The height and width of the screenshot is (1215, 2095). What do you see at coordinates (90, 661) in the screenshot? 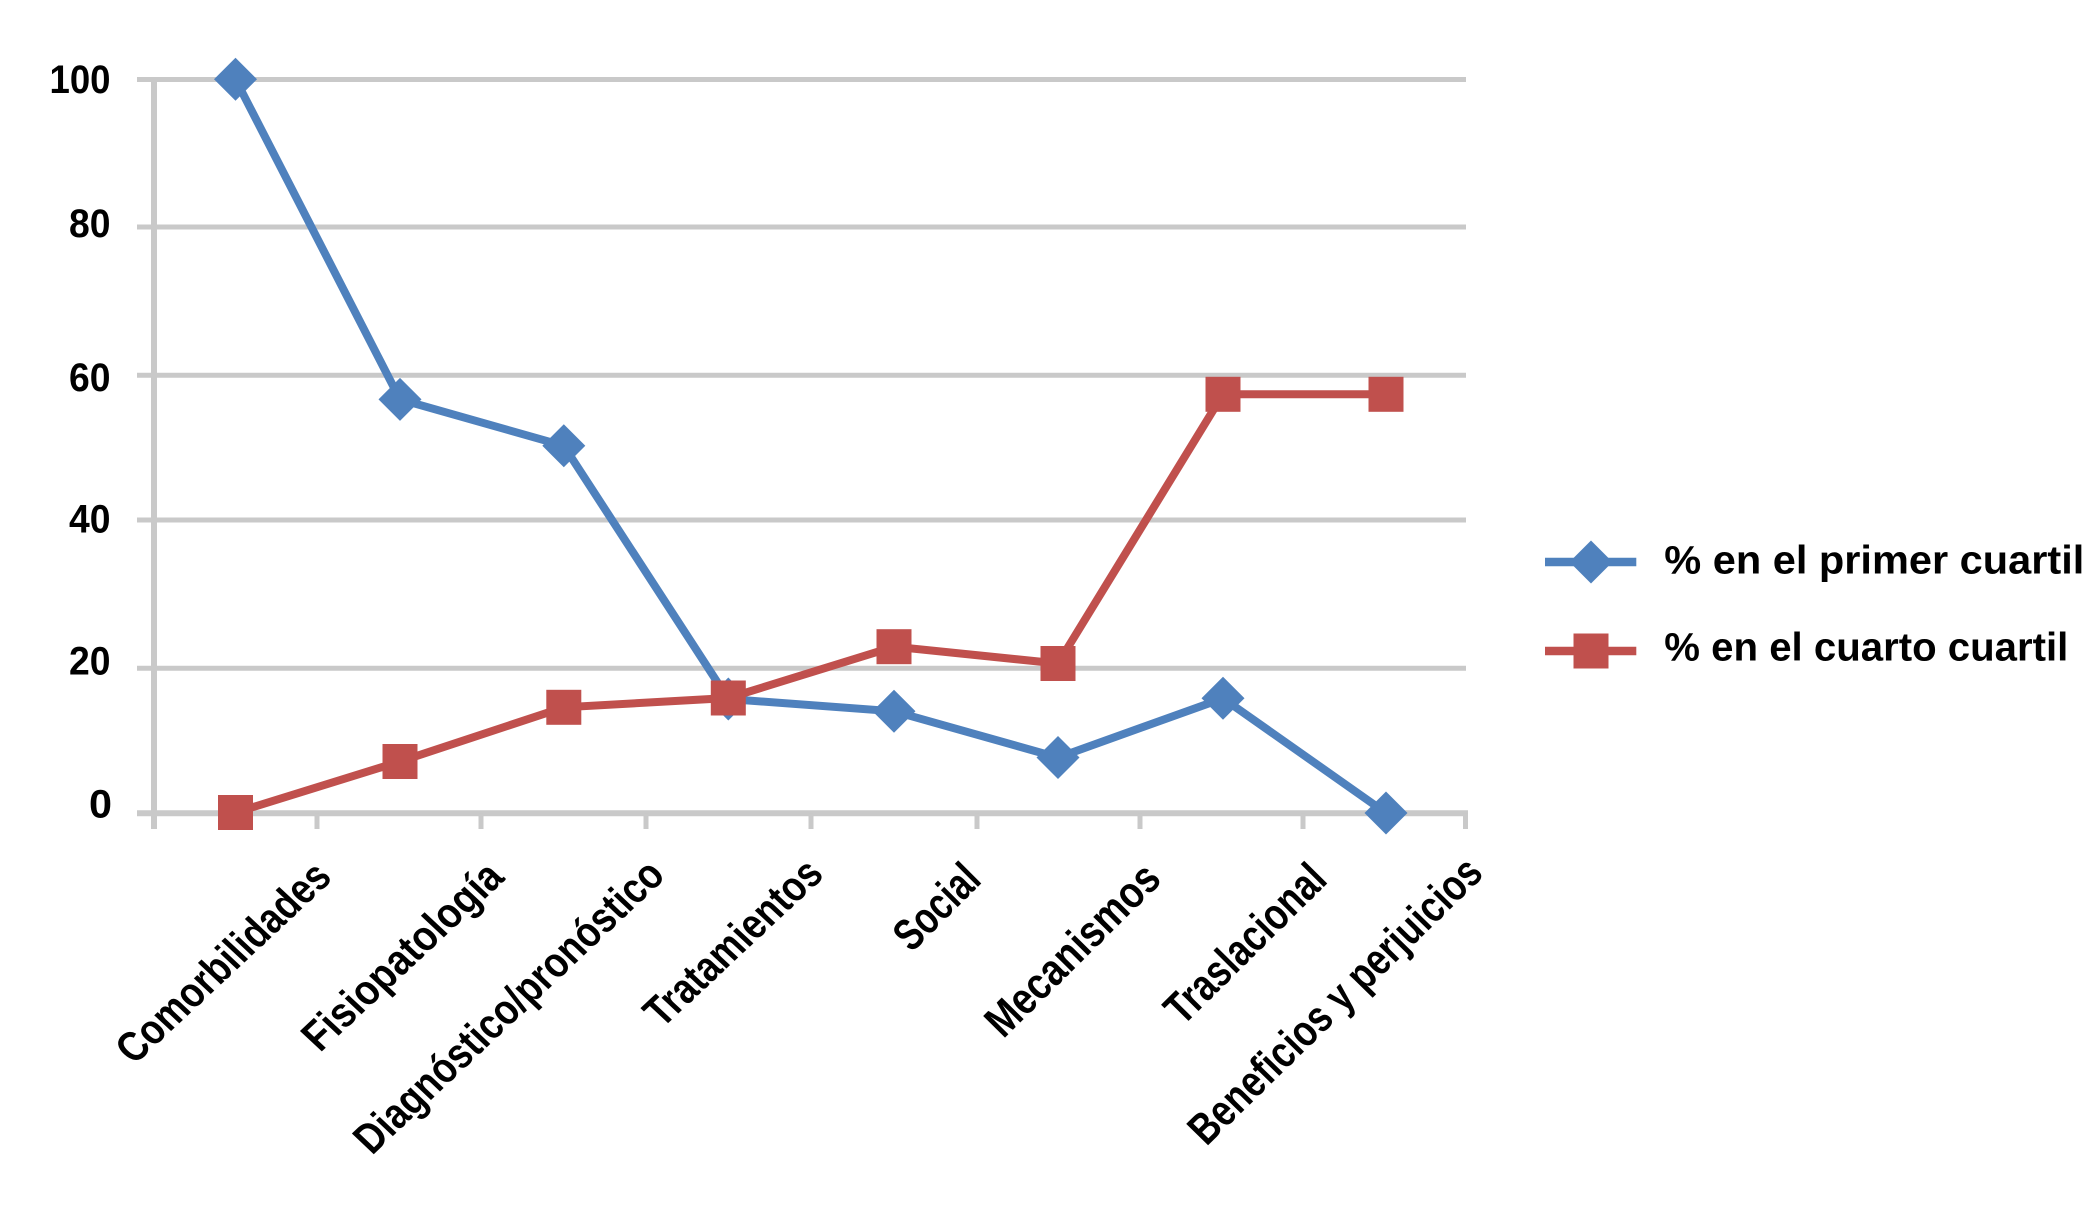
I see `svg-text: 20` at bounding box center [90, 661].